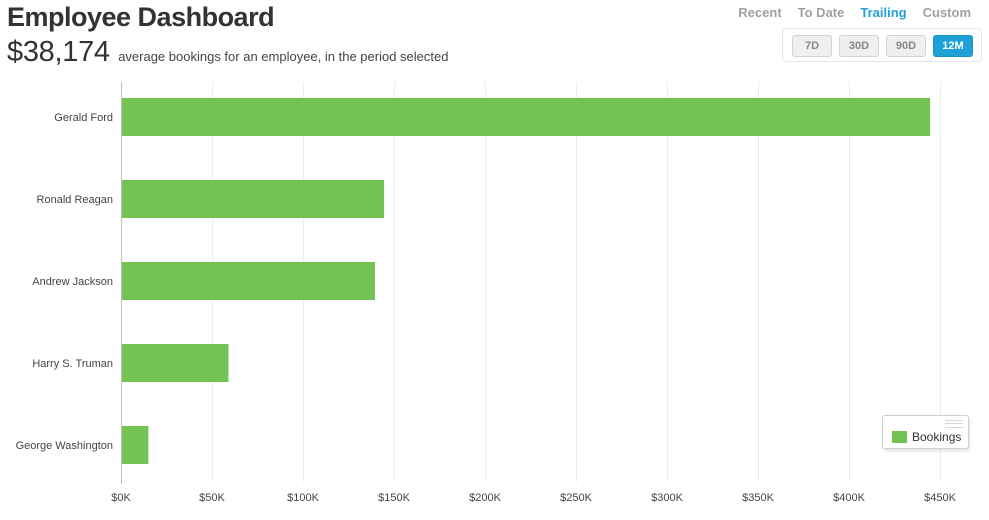 This screenshot has width=989, height=520. What do you see at coordinates (859, 46) in the screenshot?
I see `range-30d-button: 30D` at bounding box center [859, 46].